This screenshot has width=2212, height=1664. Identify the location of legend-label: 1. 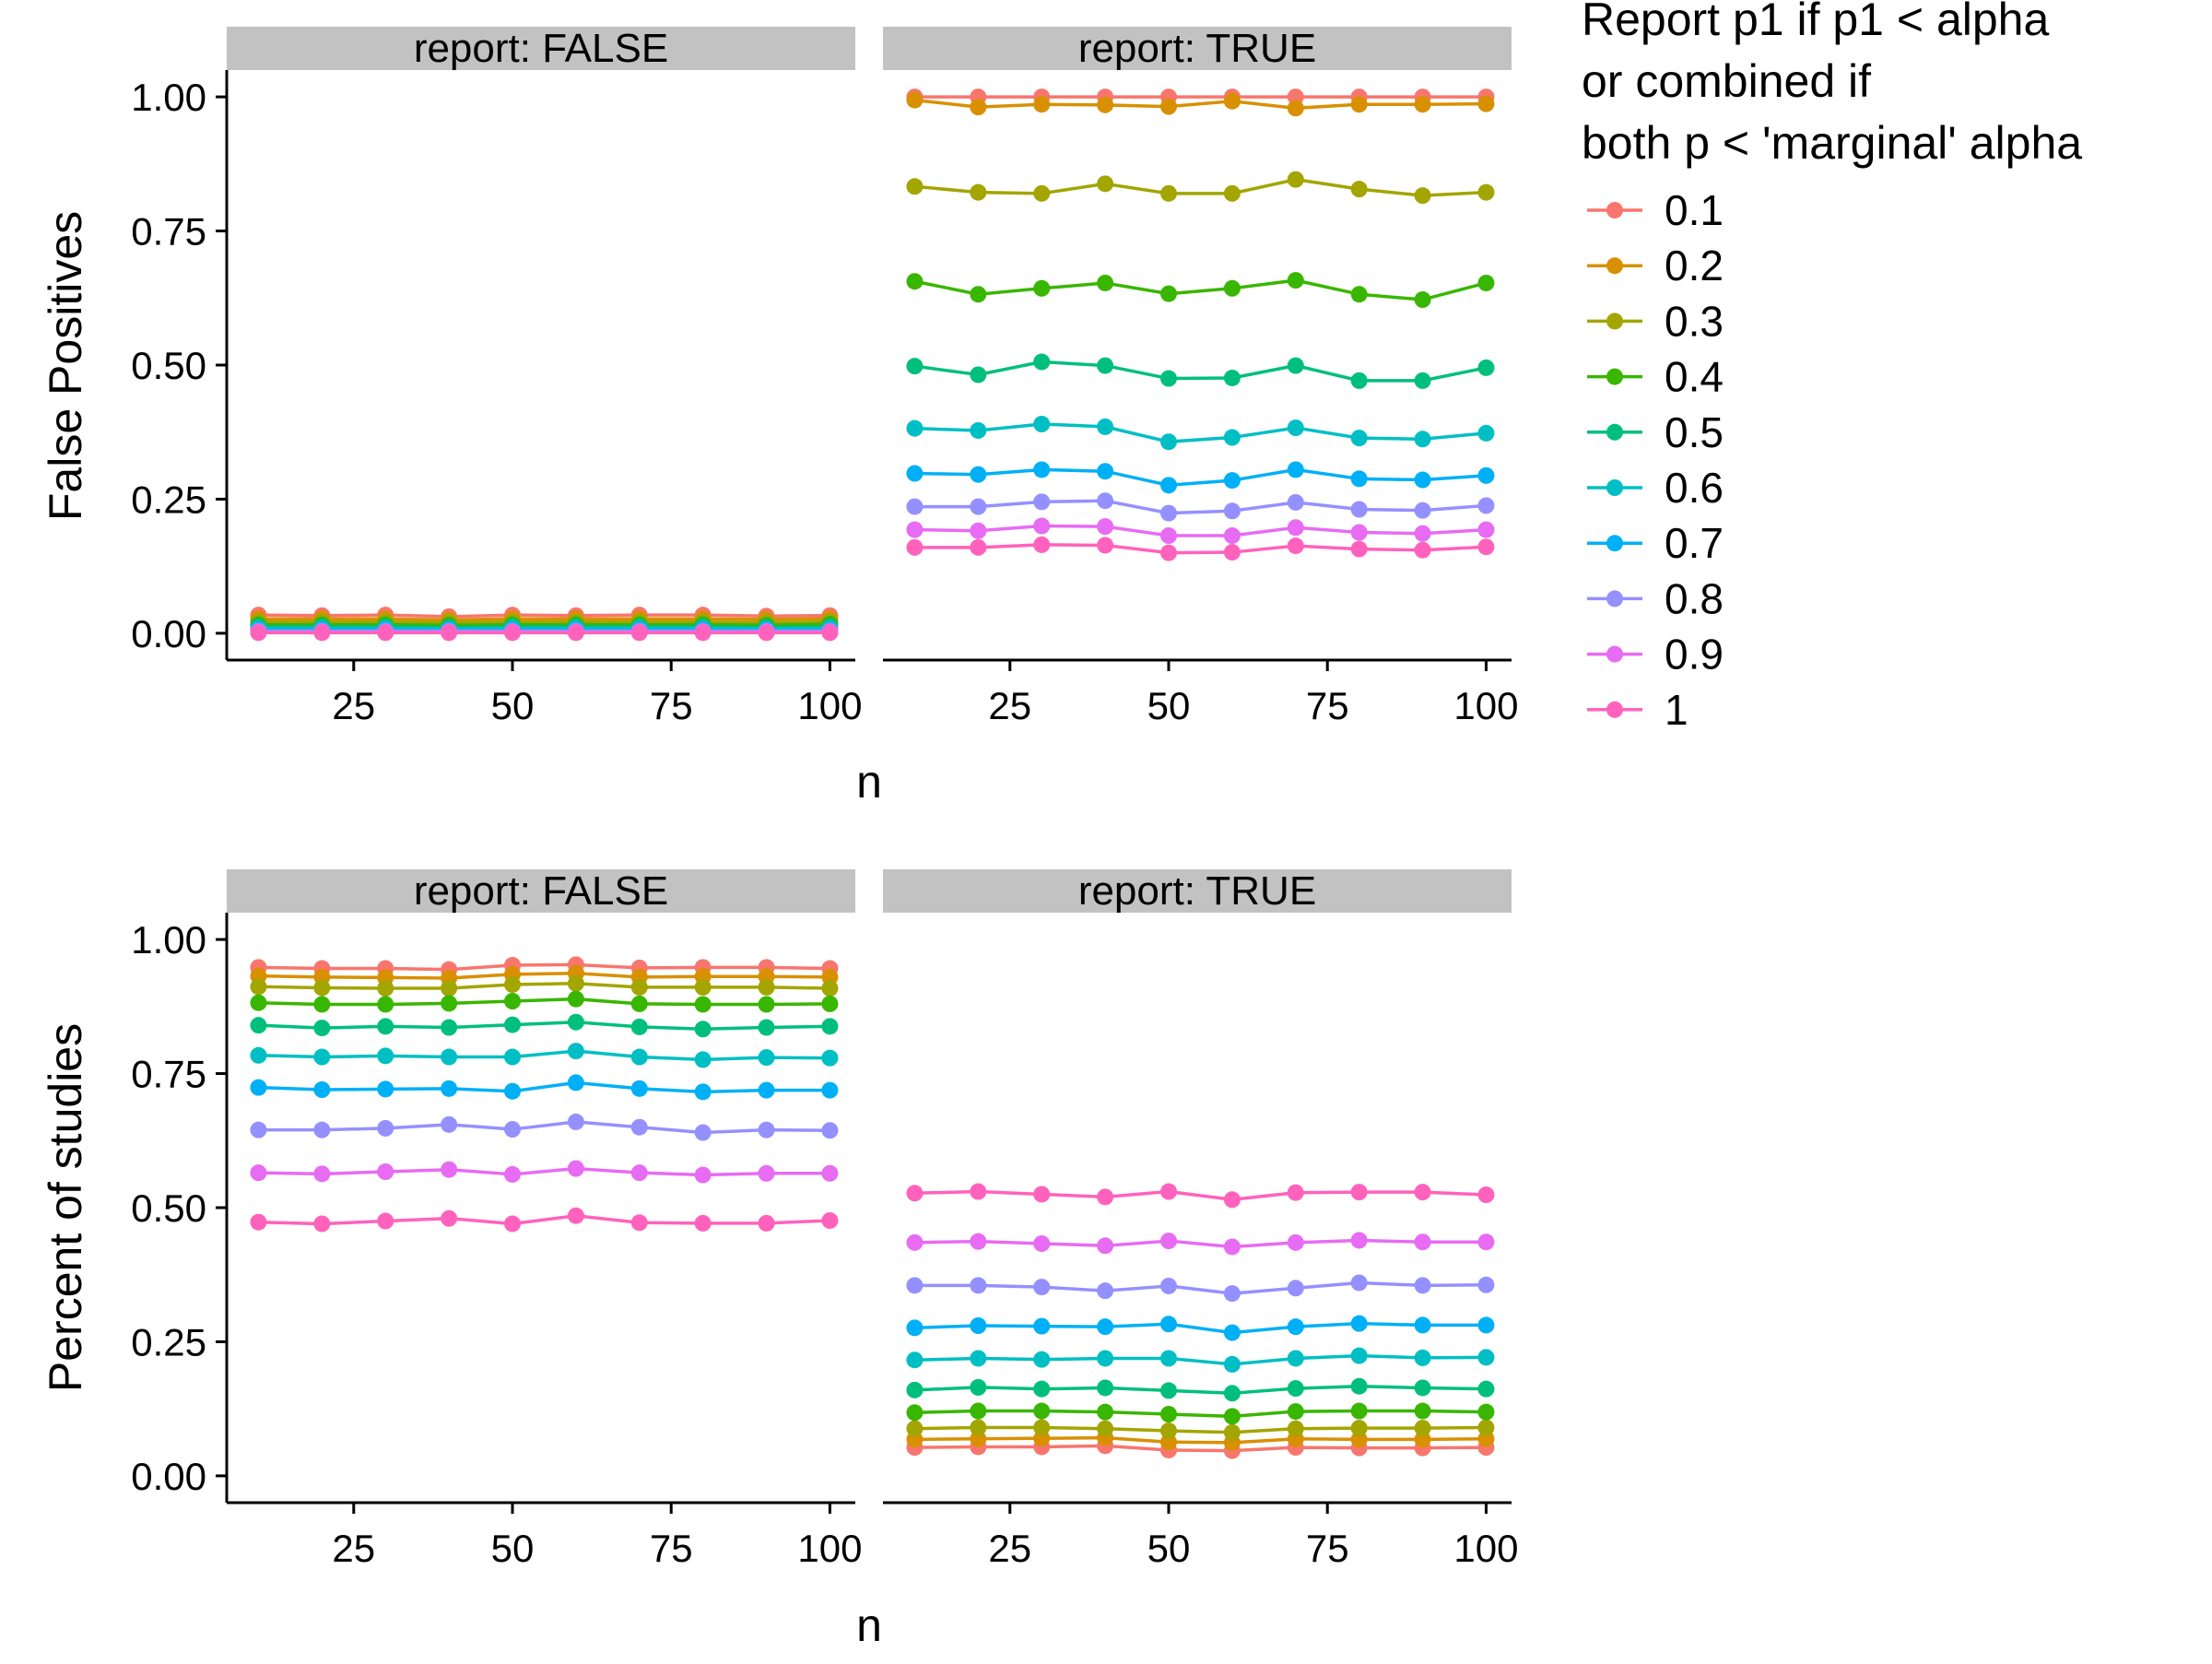
(1676, 710).